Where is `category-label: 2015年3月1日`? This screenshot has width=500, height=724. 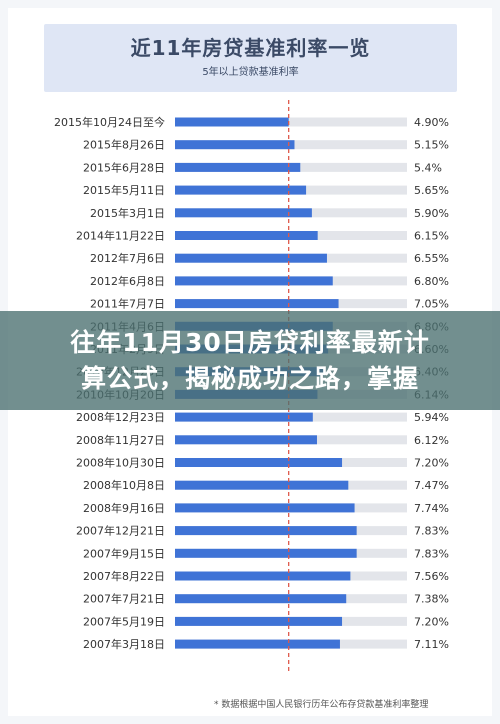
category-label: 2015年3月1日 is located at coordinates (127, 213).